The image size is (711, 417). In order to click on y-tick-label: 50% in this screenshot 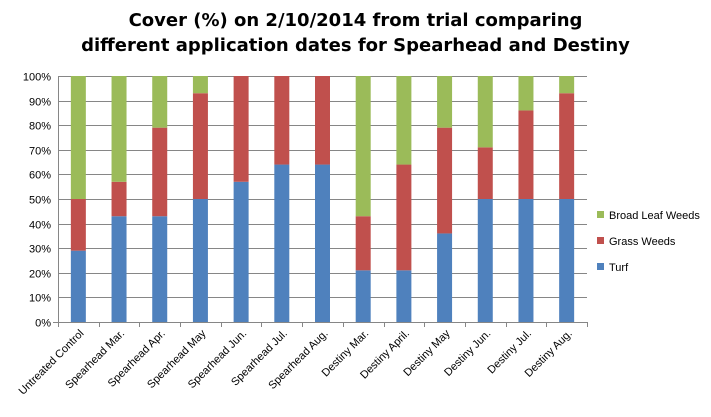, I will do `click(40, 201)`.